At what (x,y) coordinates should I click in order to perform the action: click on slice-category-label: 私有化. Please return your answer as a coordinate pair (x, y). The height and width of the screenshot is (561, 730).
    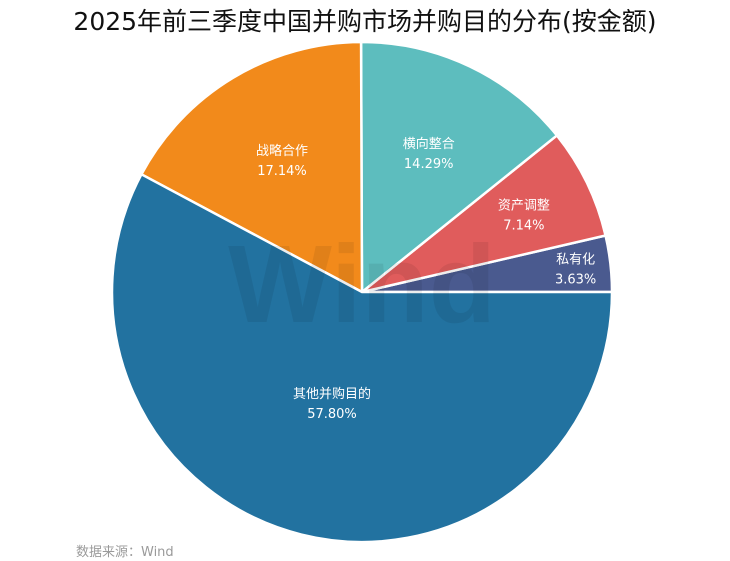
    Looking at the image, I should click on (575, 260).